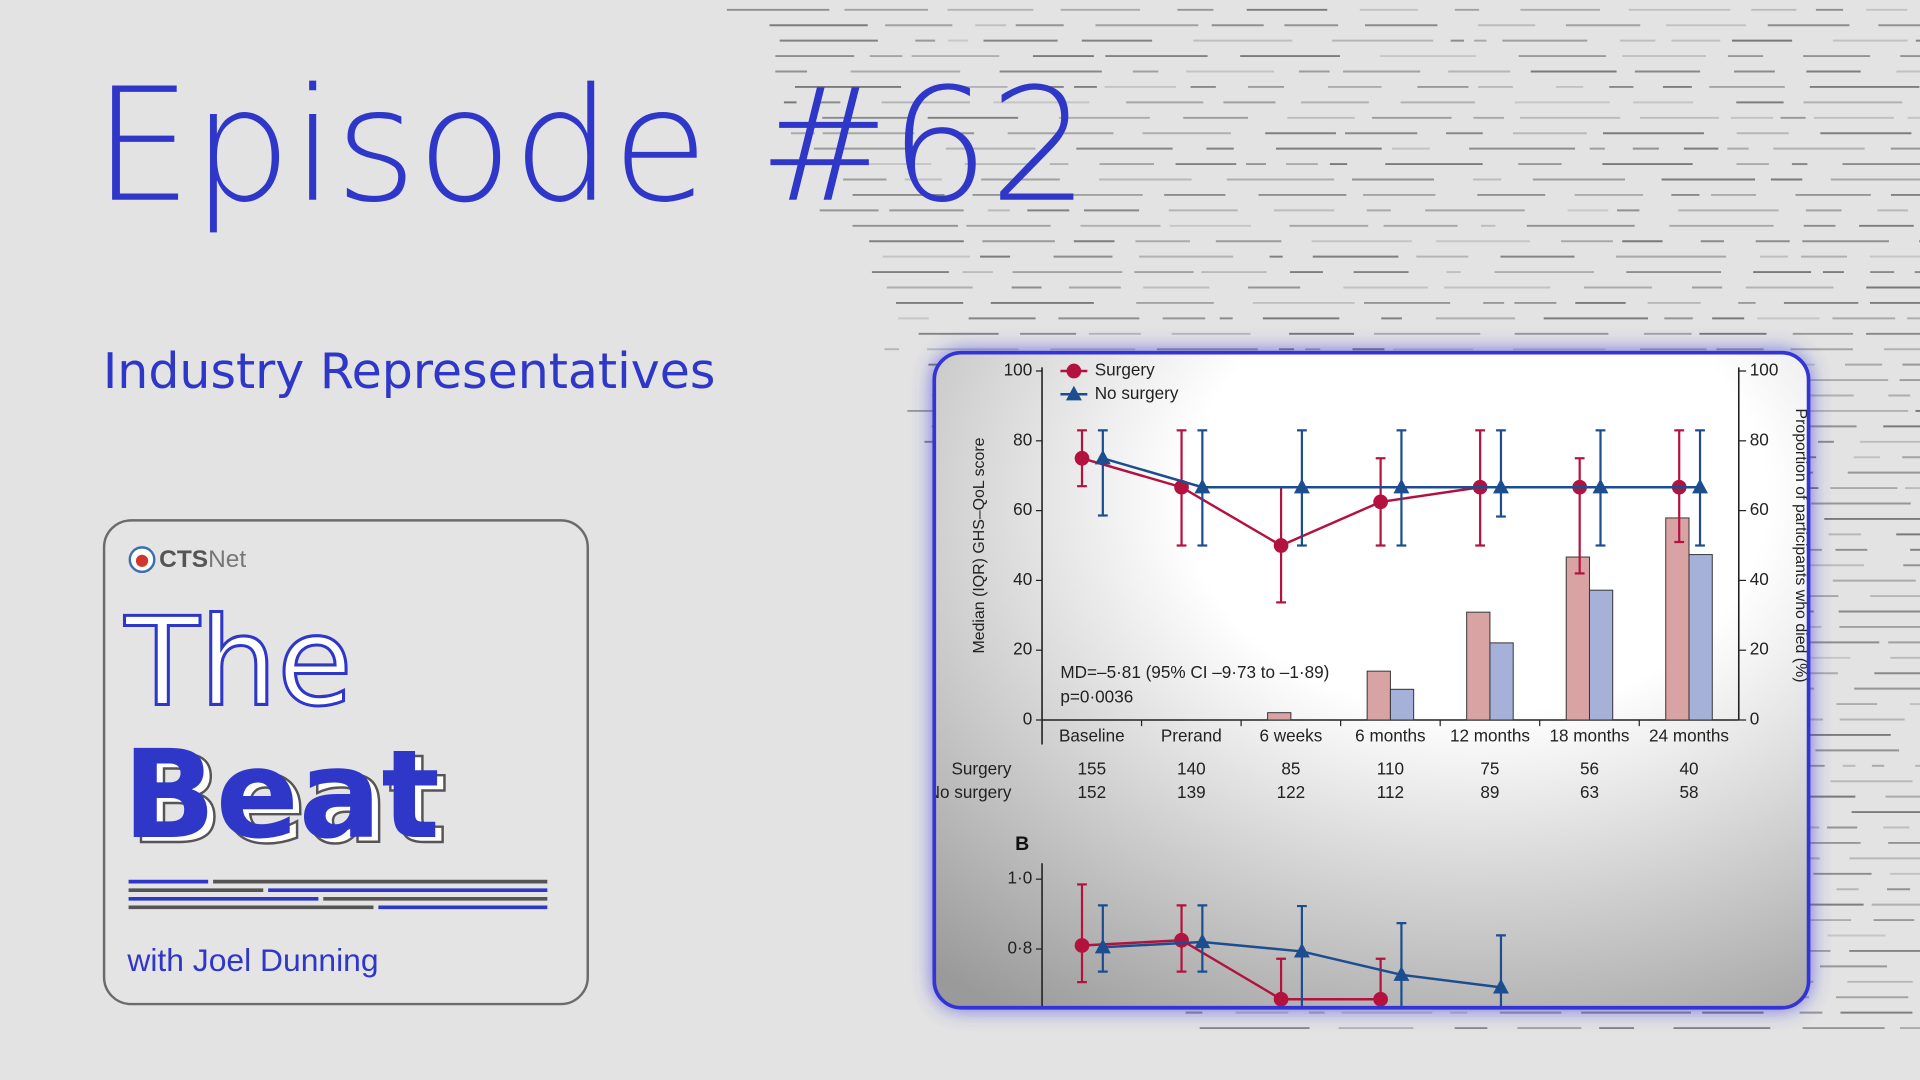  What do you see at coordinates (1390, 792) in the screenshot?
I see `risk-value: 112` at bounding box center [1390, 792].